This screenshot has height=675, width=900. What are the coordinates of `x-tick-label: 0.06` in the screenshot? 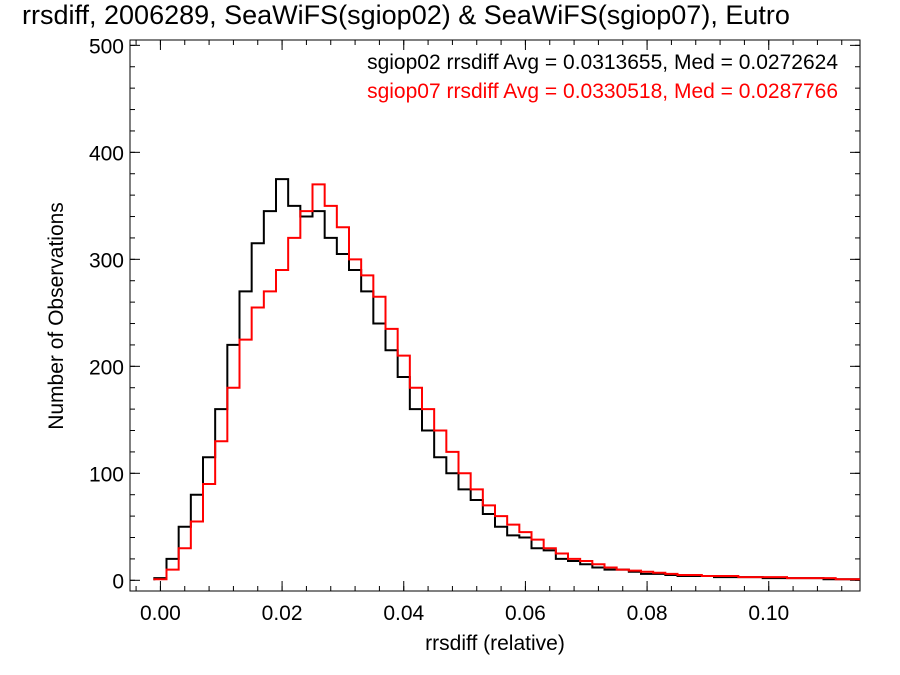 It's located at (525, 613).